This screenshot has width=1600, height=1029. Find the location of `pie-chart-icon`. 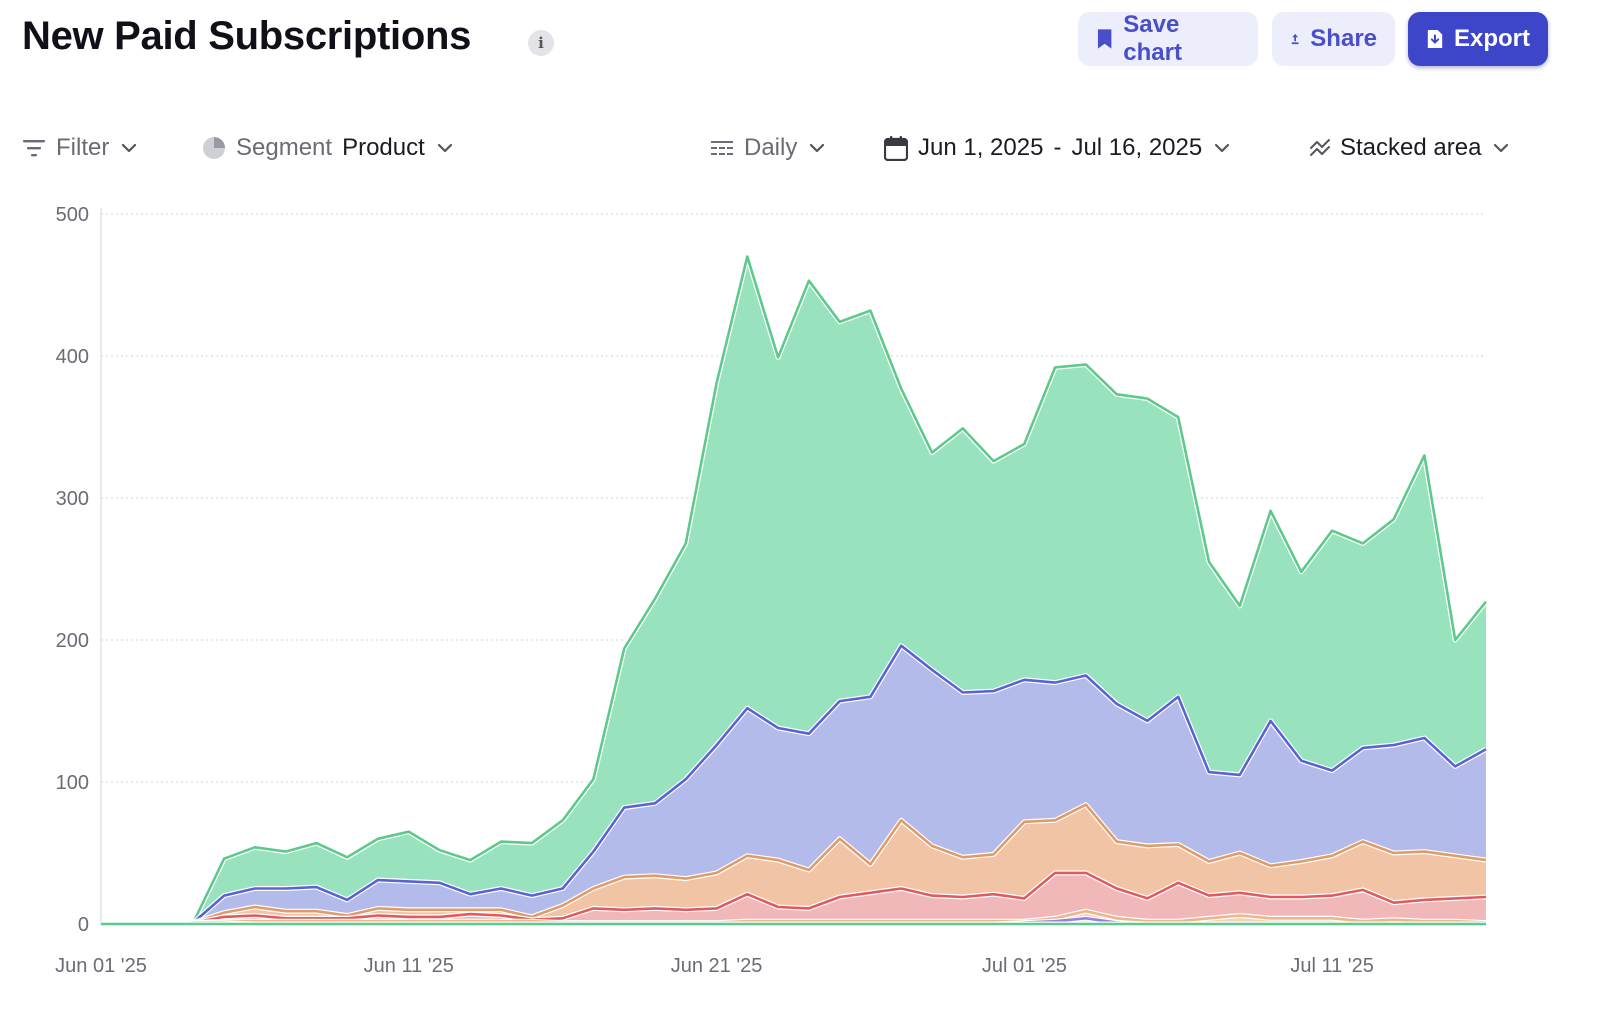

pie-chart-icon is located at coordinates (214, 148).